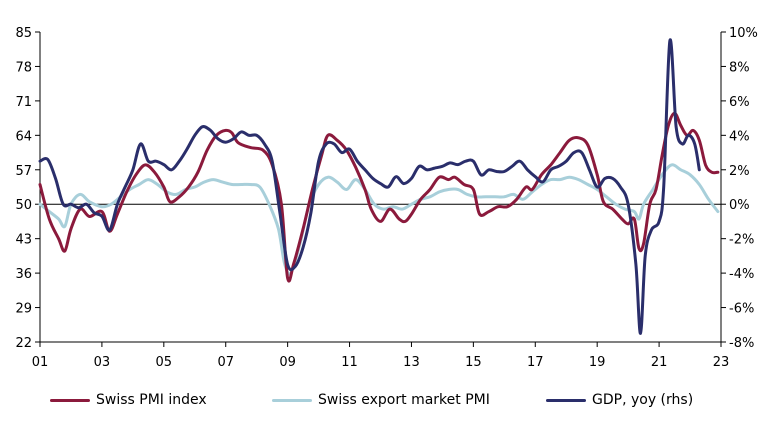  What do you see at coordinates (739, 136) in the screenshot?
I see `right-tick-label: 4%` at bounding box center [739, 136].